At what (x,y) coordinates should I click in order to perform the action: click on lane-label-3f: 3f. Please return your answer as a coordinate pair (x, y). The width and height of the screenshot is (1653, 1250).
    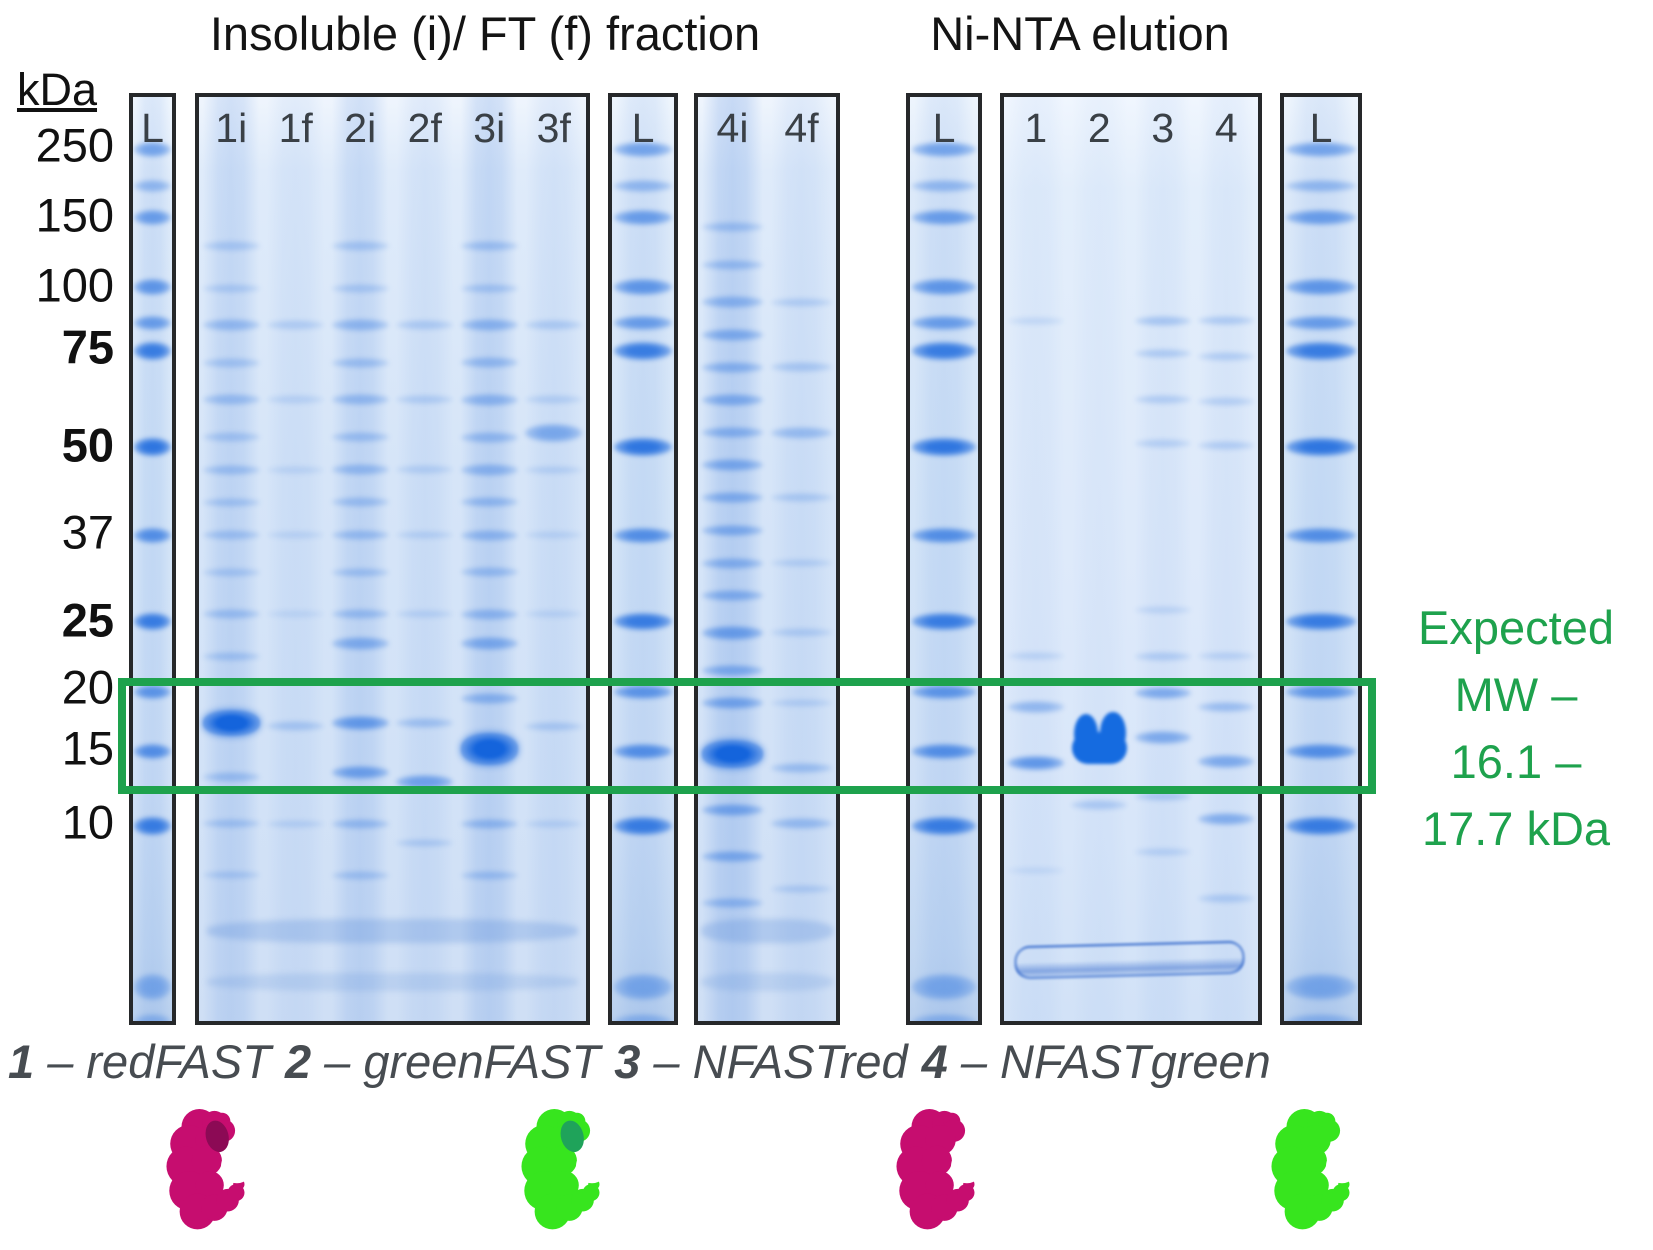
    Looking at the image, I should click on (553, 128).